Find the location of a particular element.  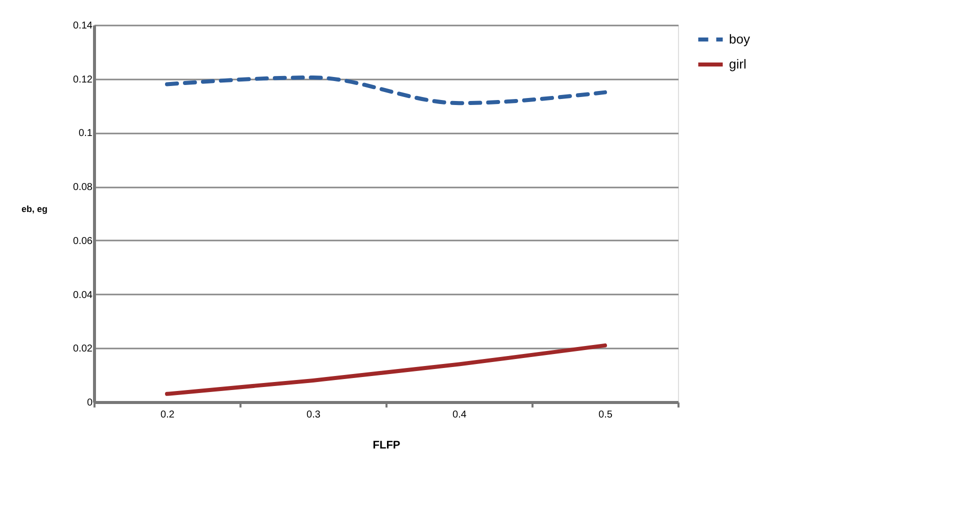

x-tick-label: 0.4 is located at coordinates (459, 415).